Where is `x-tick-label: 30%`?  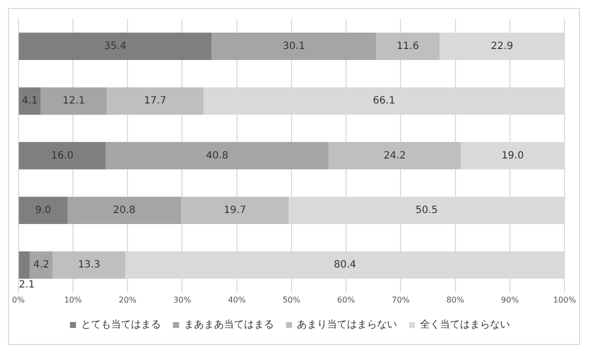 x-tick-label: 30% is located at coordinates (182, 299).